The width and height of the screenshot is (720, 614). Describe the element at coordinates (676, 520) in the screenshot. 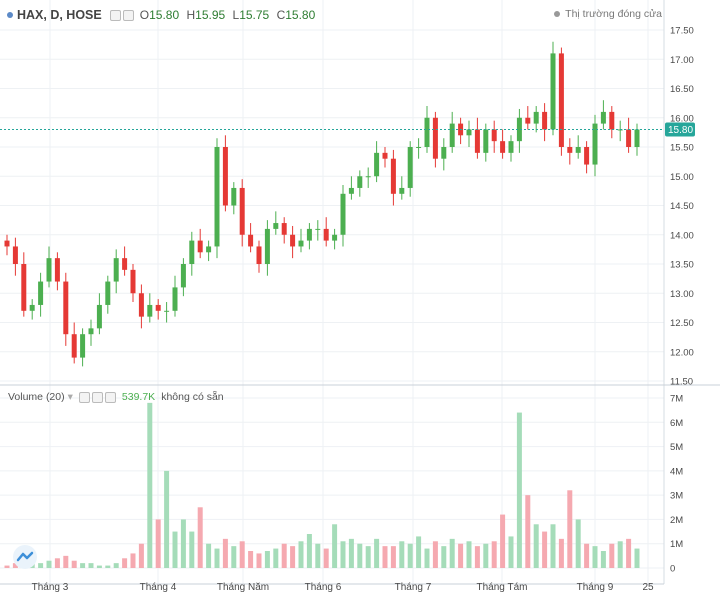

I see `volume-tick-label: 2M` at that location.